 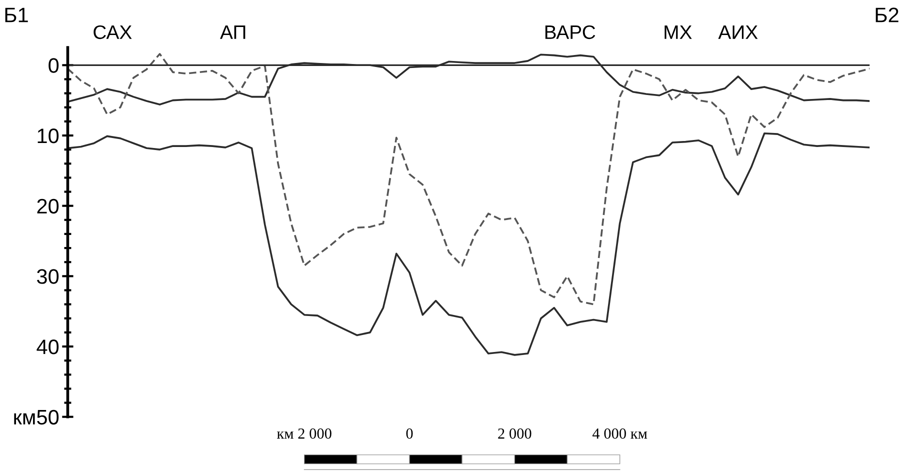 I want to click on y-tick-label: 20, so click(x=48, y=206).